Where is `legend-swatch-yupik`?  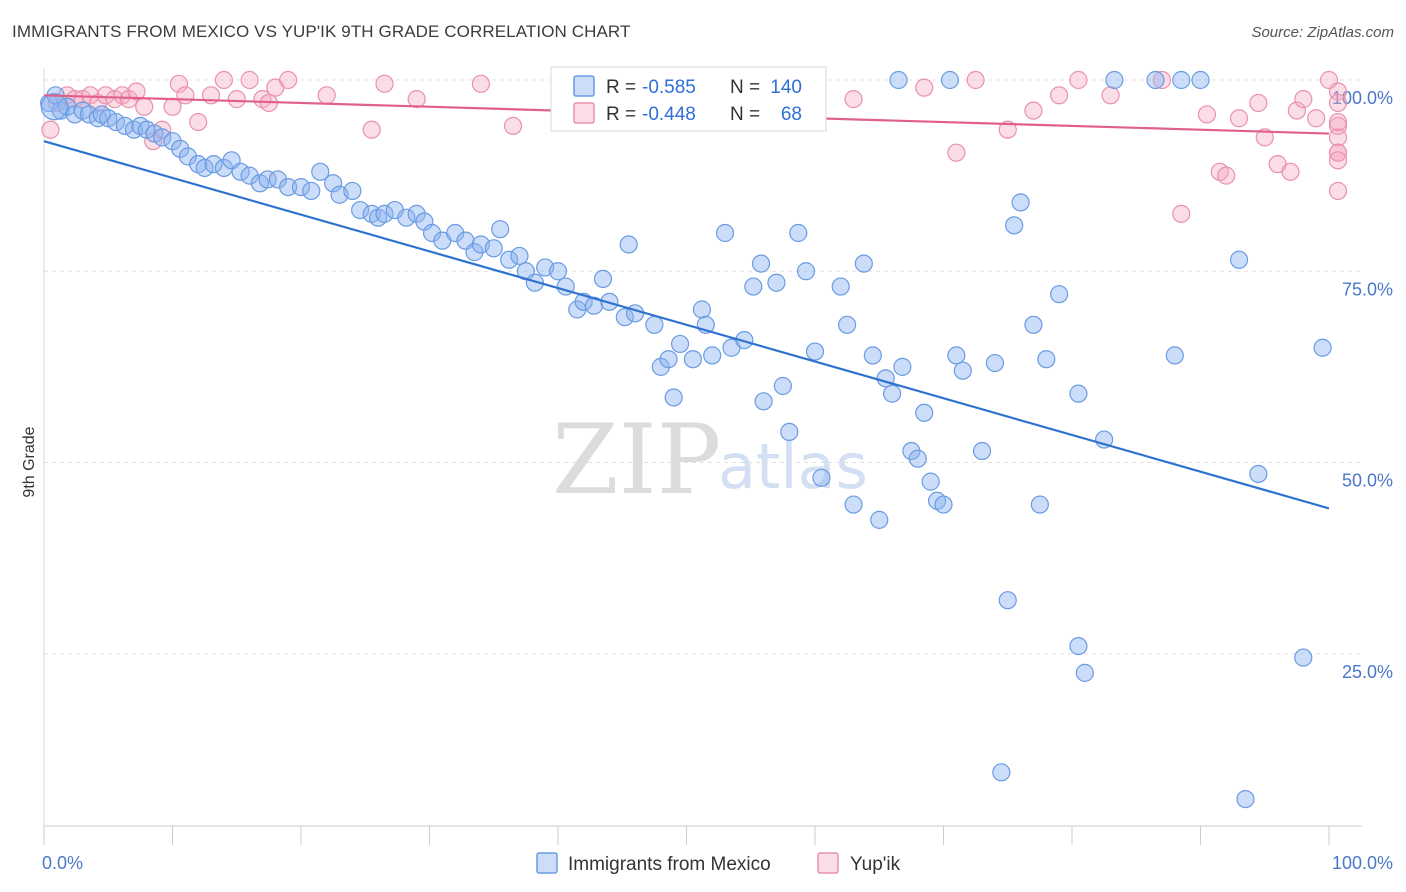
legend-swatch-yupik is located at coordinates (584, 113).